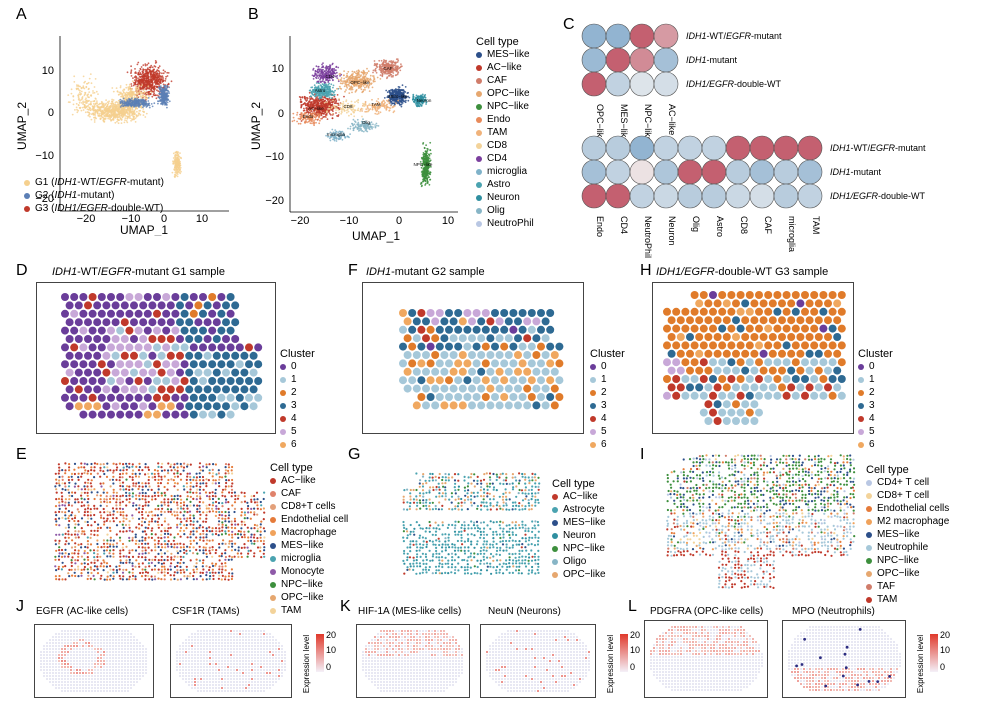  I want to click on legend-g1: G1 (IDH1 -WT/EGFR -mutant), so click(94, 182).